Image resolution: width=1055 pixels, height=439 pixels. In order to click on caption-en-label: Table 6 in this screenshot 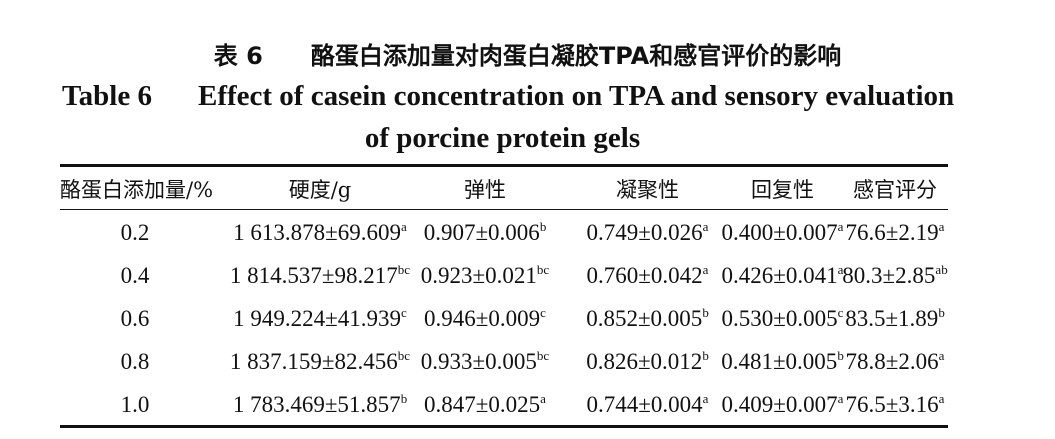, I will do `click(107, 96)`.